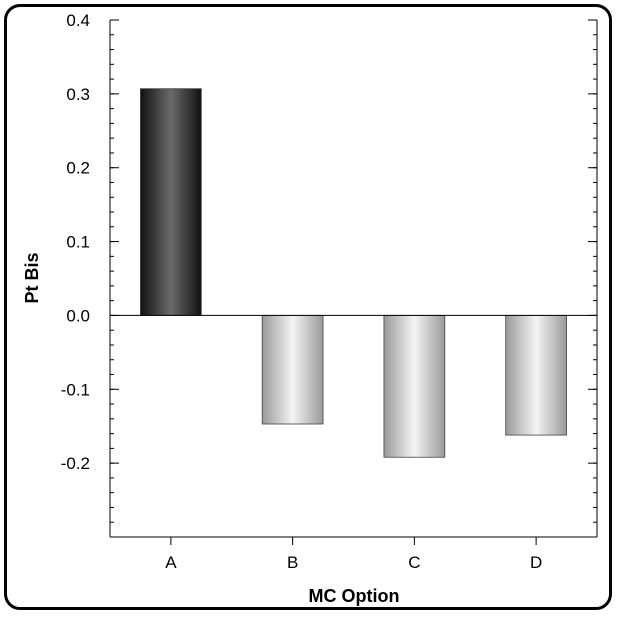 The height and width of the screenshot is (620, 622). I want to click on x-axis-title: MC Option, so click(354, 596).